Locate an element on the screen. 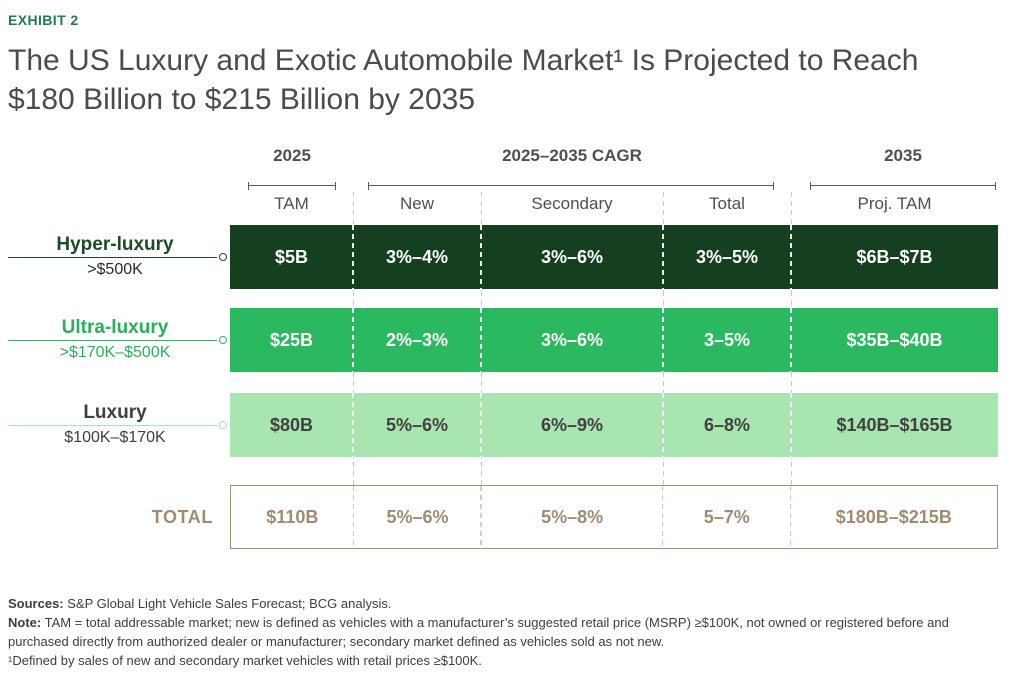 This screenshot has width=1024, height=690. table-cell: $5B is located at coordinates (291, 257).